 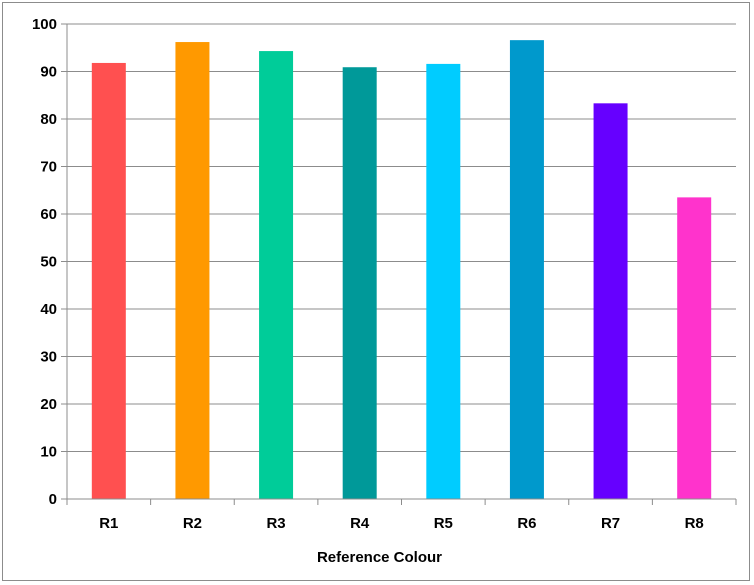 What do you see at coordinates (379, 557) in the screenshot?
I see `x-axis-title: Reference Colour` at bounding box center [379, 557].